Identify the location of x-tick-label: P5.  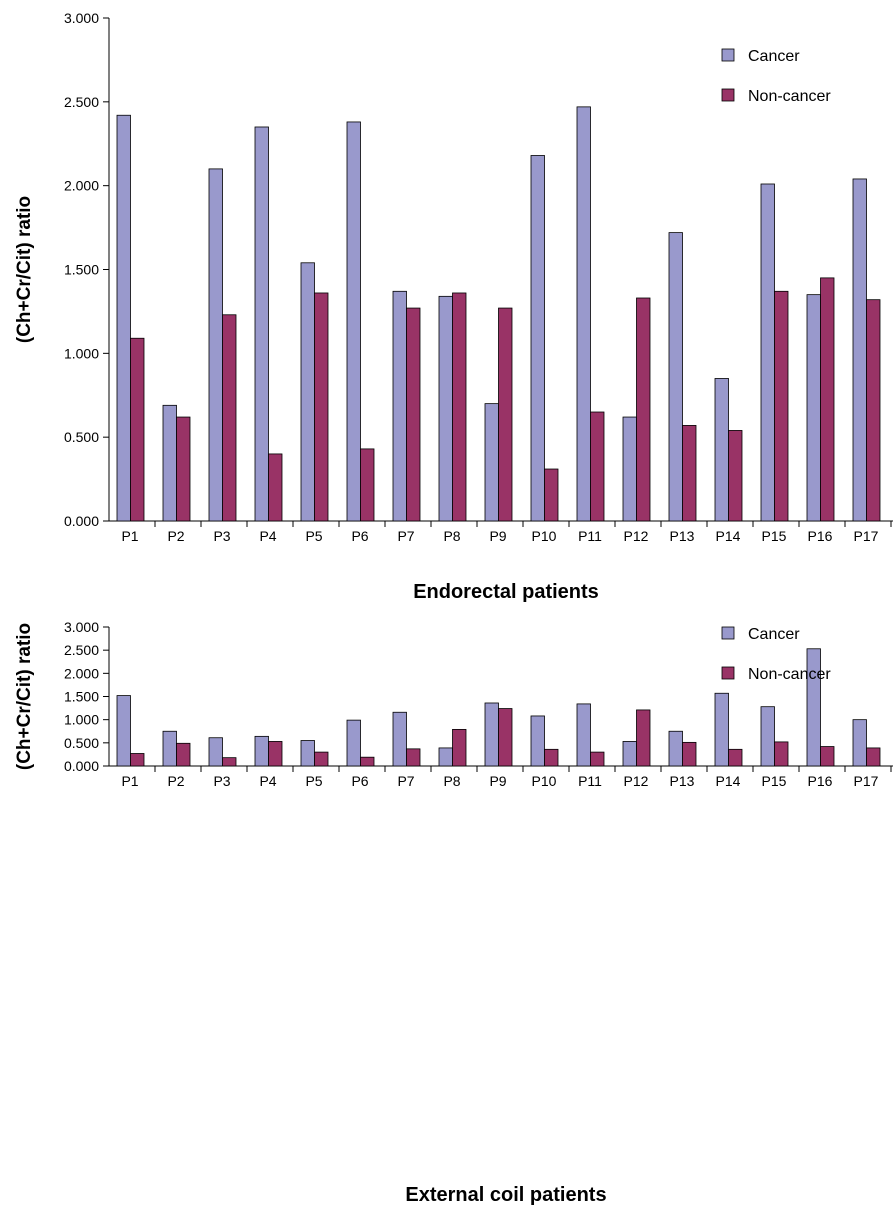
(313, 536).